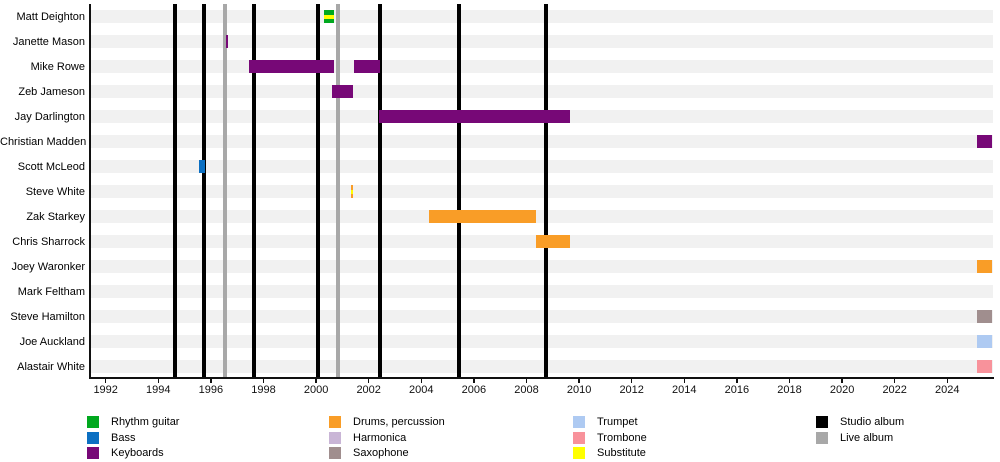 The image size is (1000, 462). What do you see at coordinates (137, 453) in the screenshot?
I see `legend-label: Keyboards` at bounding box center [137, 453].